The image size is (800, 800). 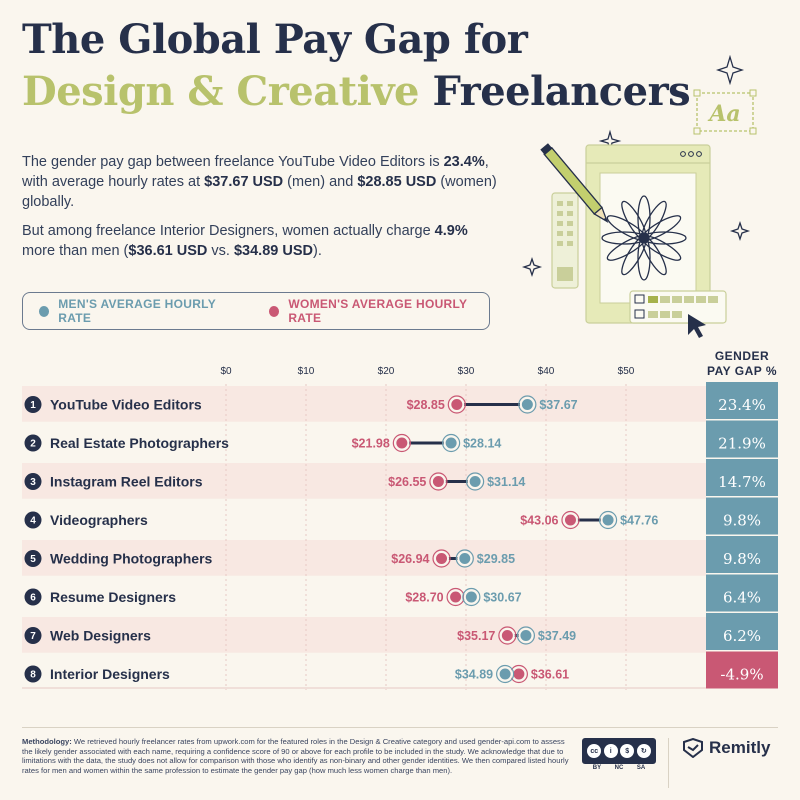 What do you see at coordinates (742, 598) in the screenshot?
I see `gap-value: 6.4%` at bounding box center [742, 598].